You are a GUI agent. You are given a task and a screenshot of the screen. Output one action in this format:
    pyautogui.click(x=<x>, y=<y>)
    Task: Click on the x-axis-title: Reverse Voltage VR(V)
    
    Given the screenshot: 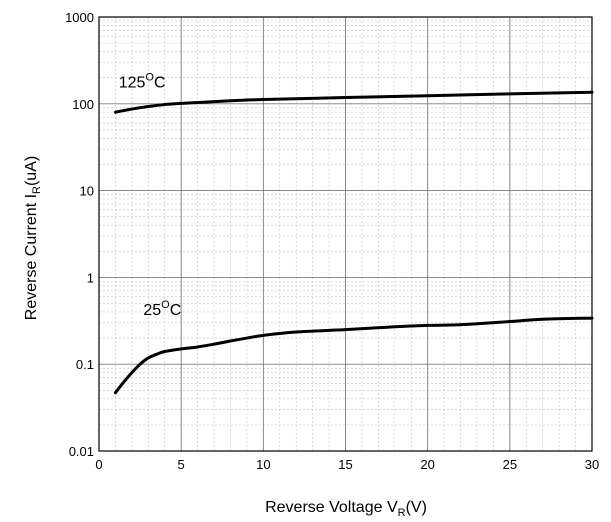 What is the action you would take?
    pyautogui.click(x=346, y=509)
    